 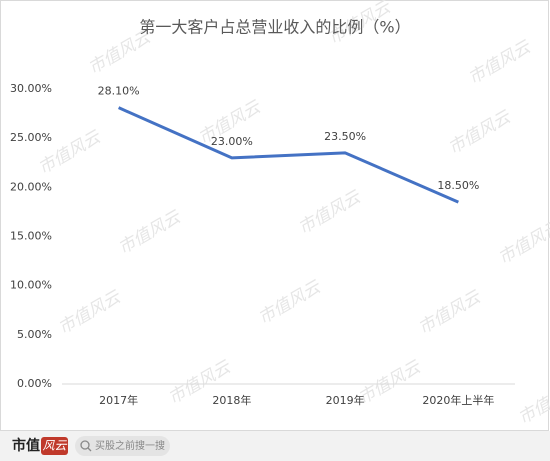 What do you see at coordinates (274, 27) in the screenshot?
I see `chart-title: 第一大客户占总营业收入的比例（%）` at bounding box center [274, 27].